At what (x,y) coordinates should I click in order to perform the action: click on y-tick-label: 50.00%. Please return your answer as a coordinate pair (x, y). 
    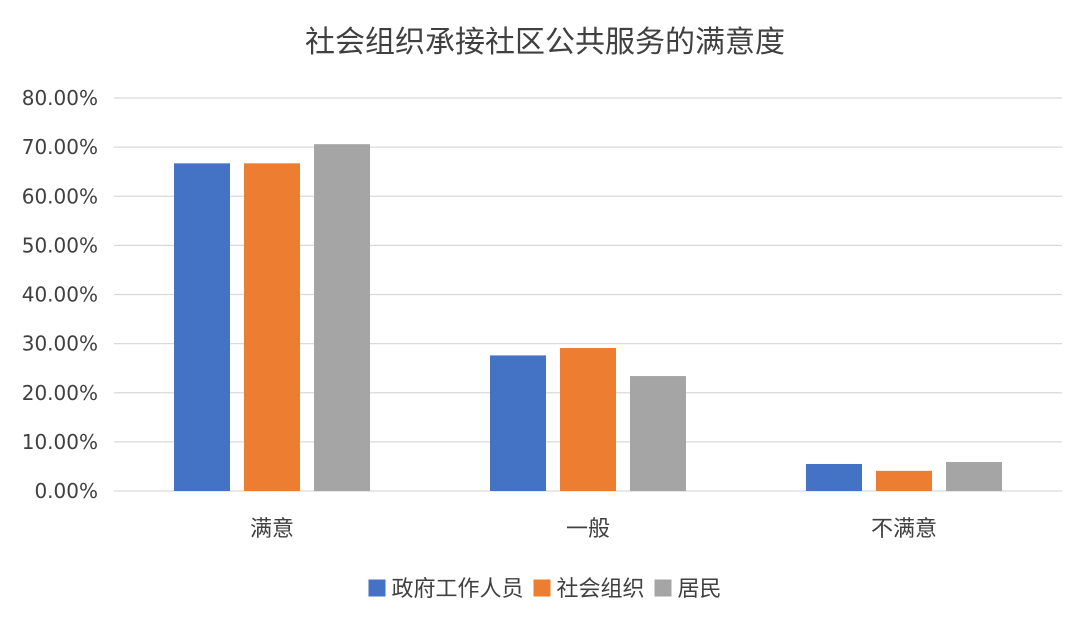
    Looking at the image, I should click on (60, 245).